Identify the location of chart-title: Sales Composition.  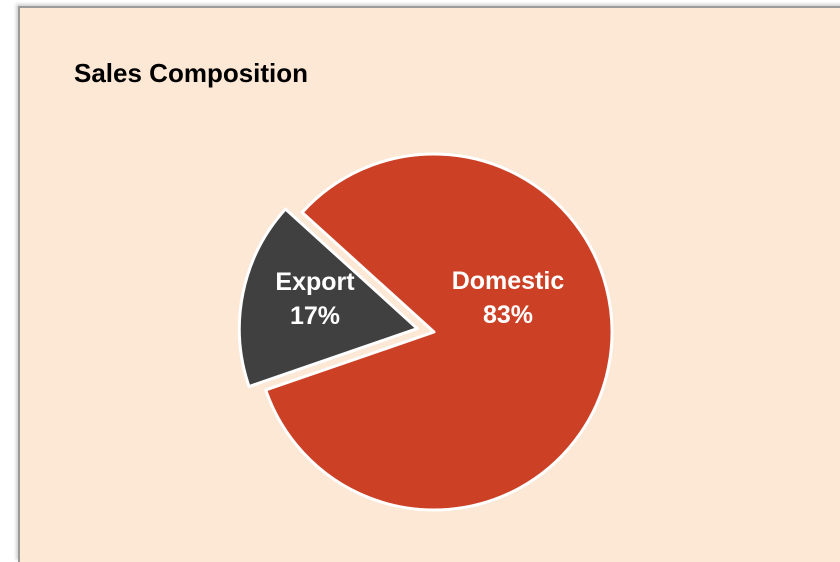
(191, 73).